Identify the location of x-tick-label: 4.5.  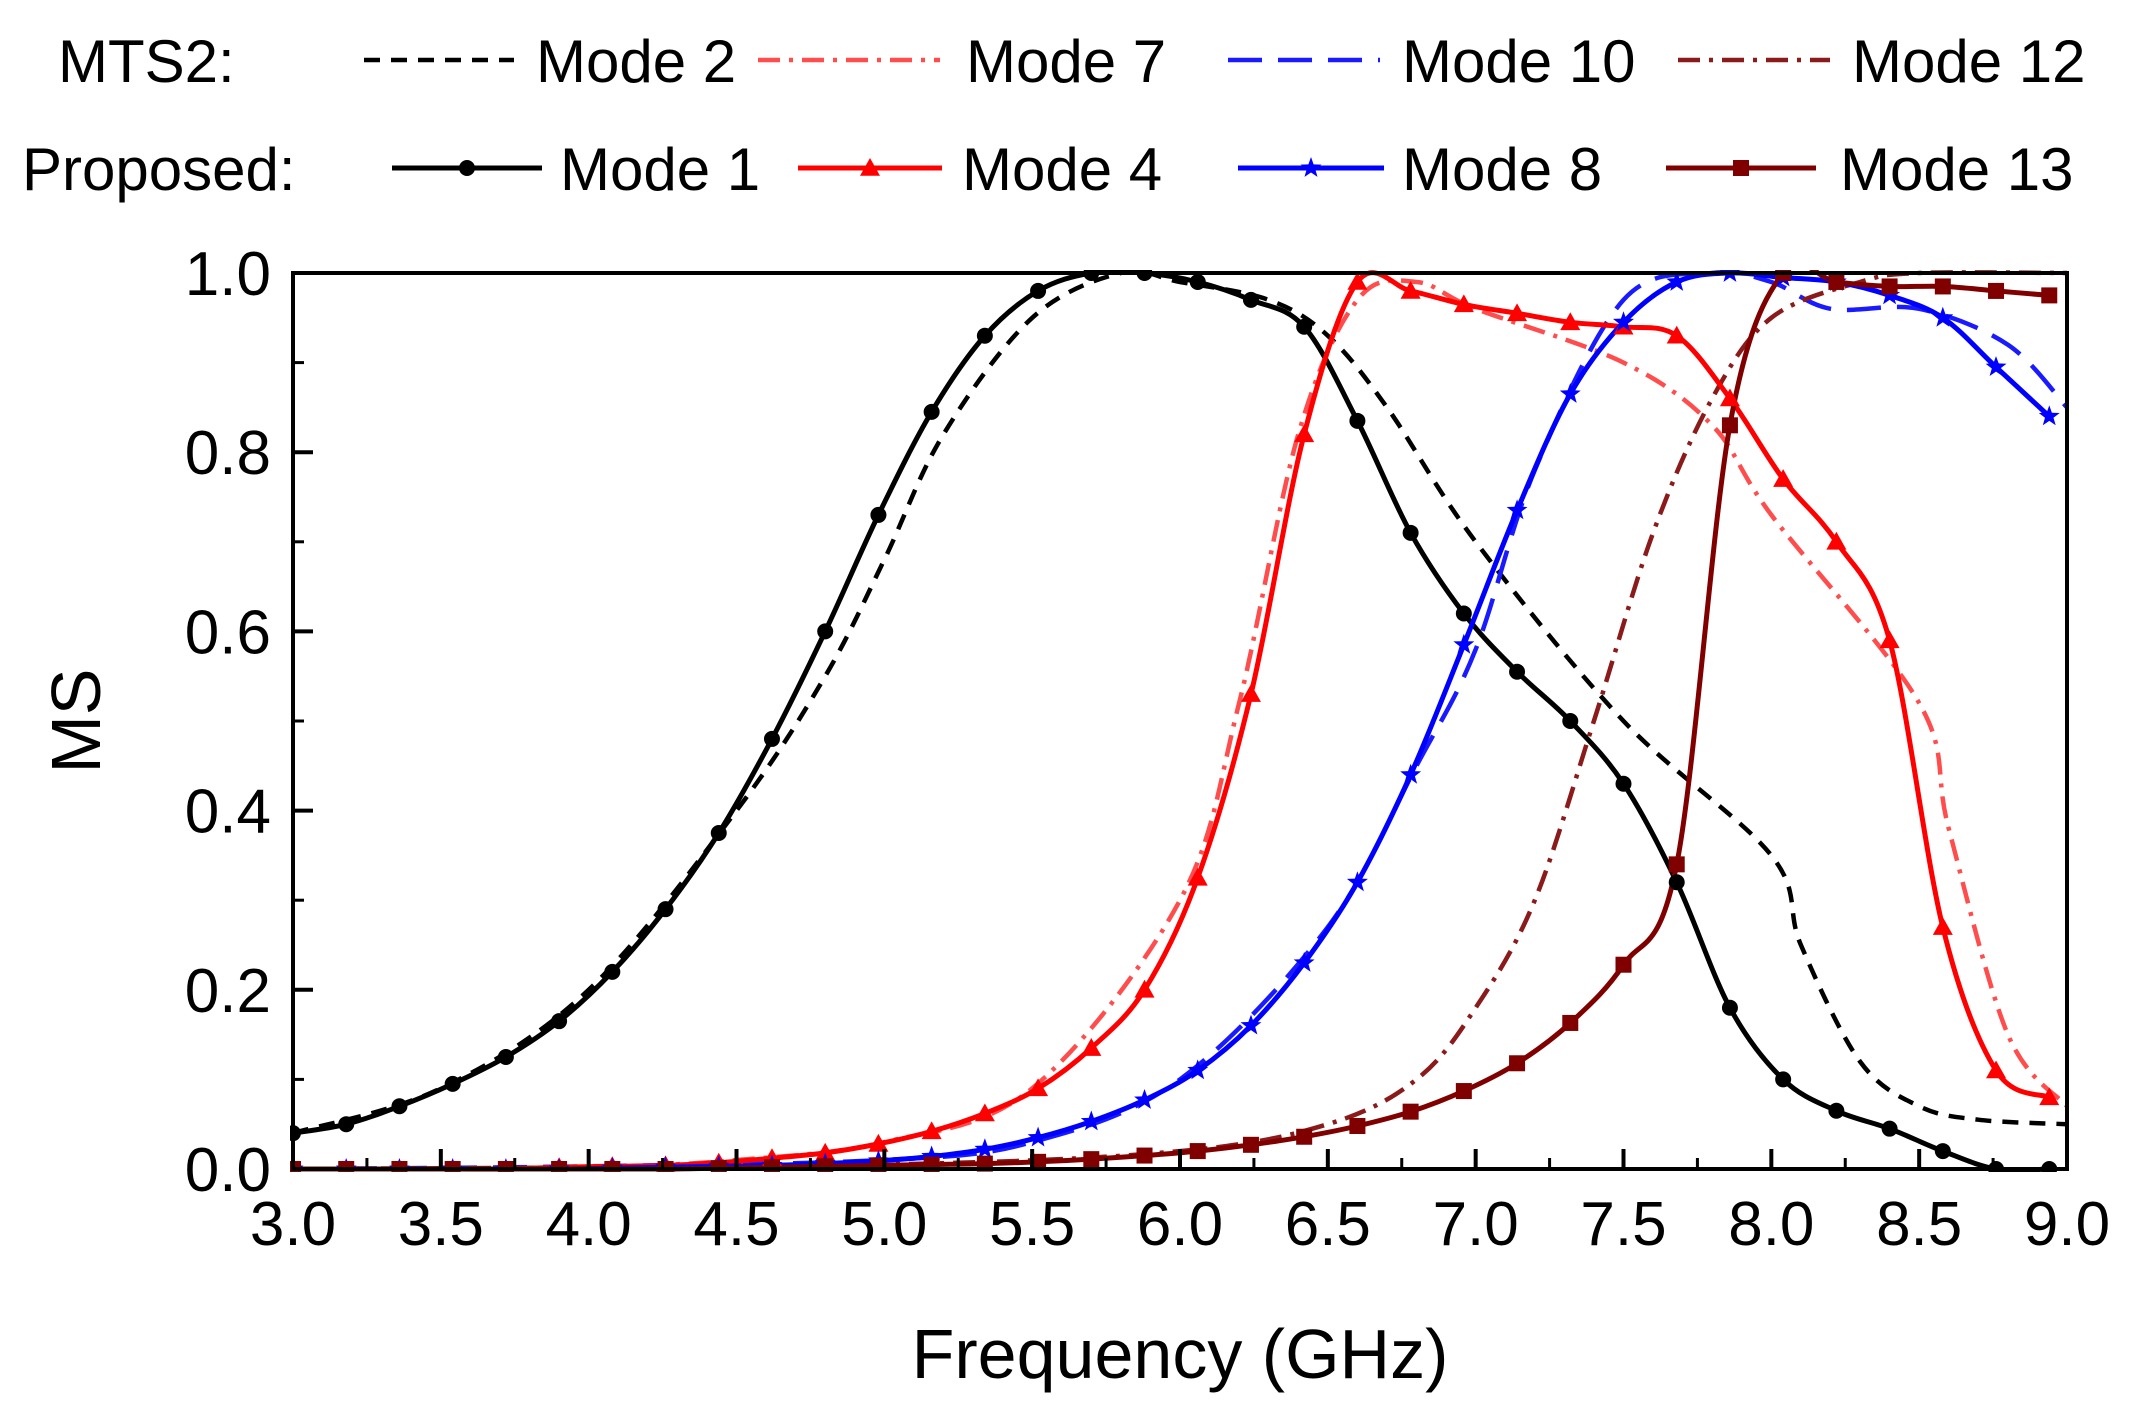
(736, 1224).